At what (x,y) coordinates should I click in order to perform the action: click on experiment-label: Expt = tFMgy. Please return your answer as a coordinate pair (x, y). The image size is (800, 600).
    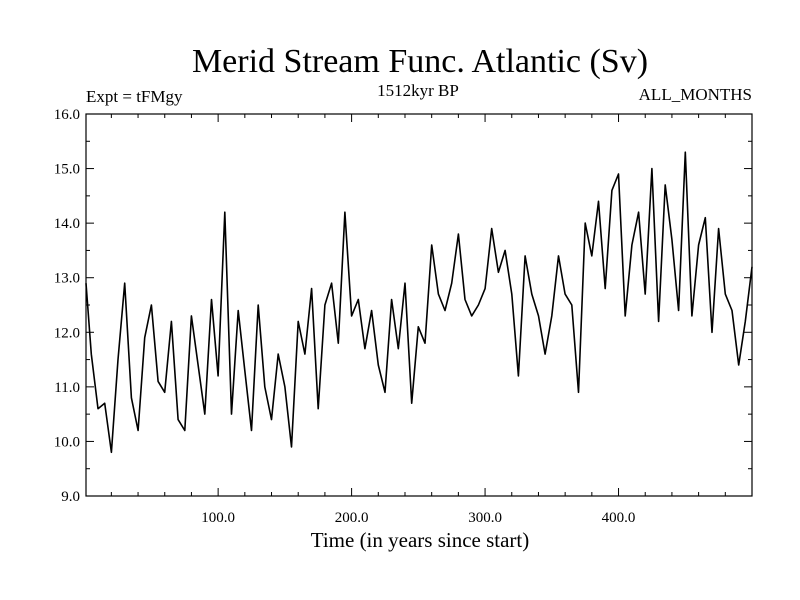
    Looking at the image, I should click on (134, 96).